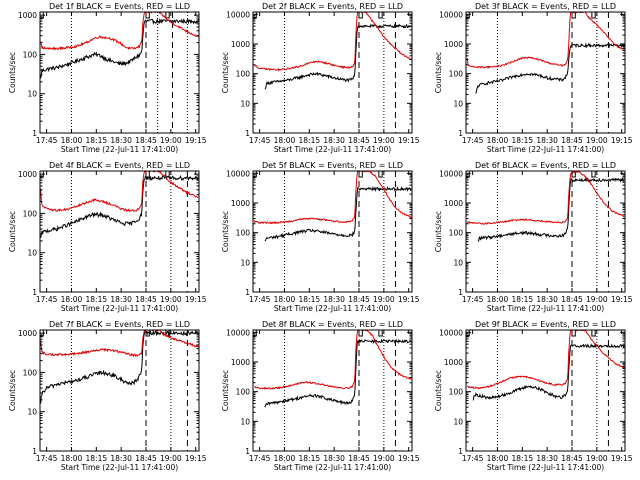  Describe the element at coordinates (119, 165) in the screenshot. I see `panel-title: Det 4f BLACK = Events, RED = LLD` at that location.